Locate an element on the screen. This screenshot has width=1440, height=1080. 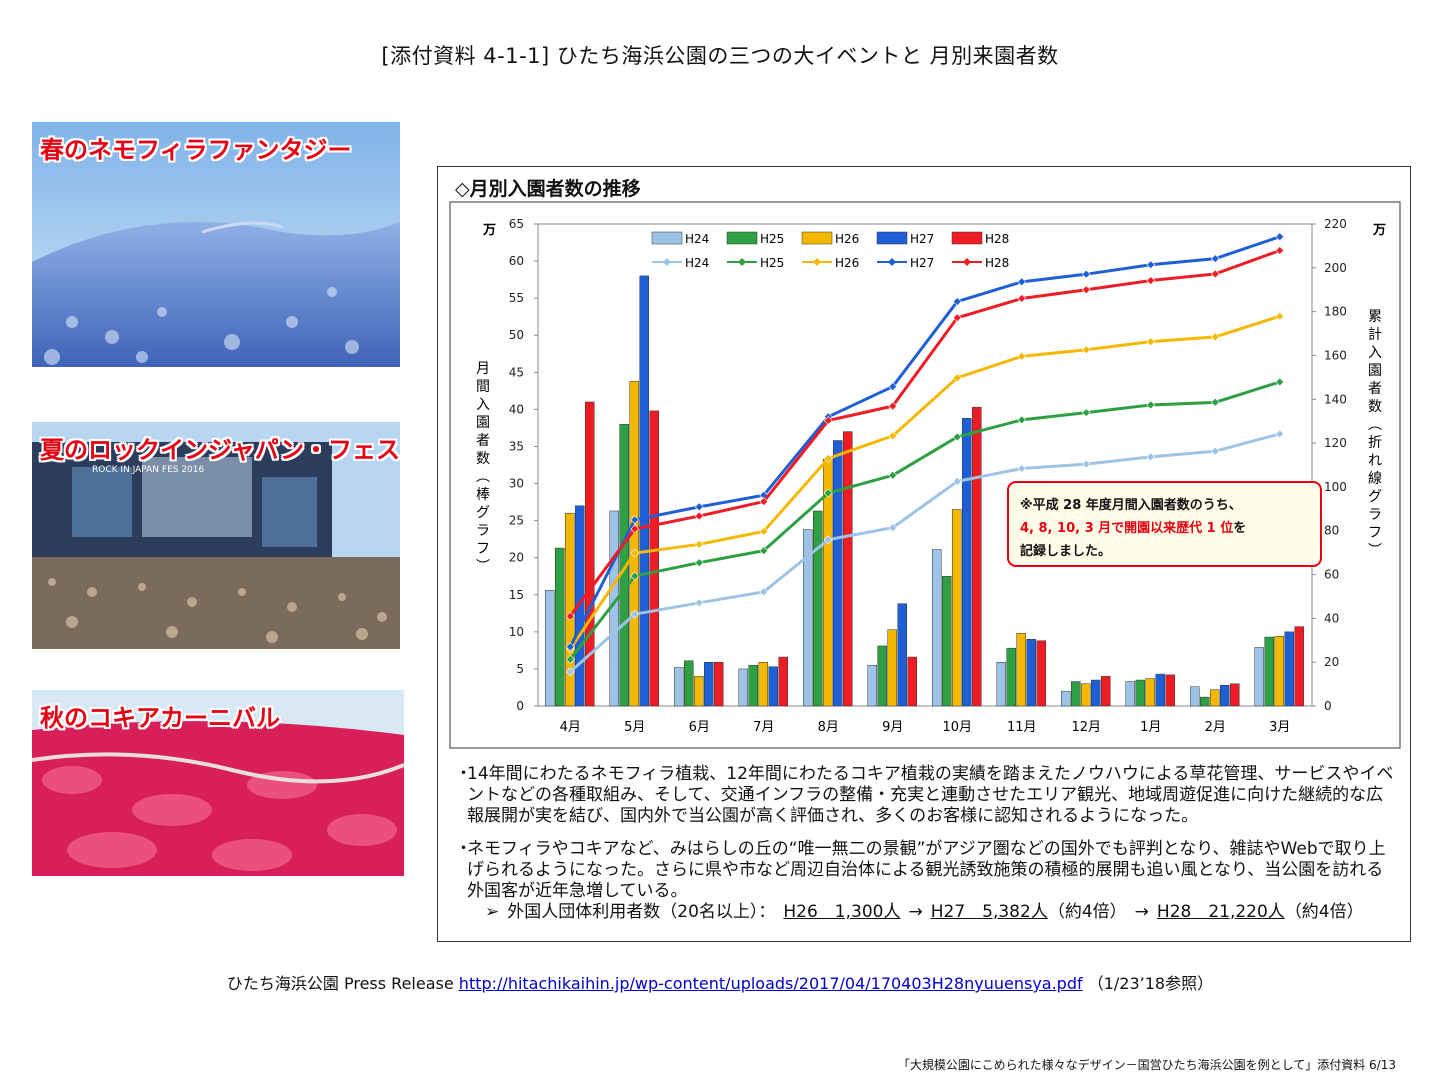
bar-H24-3月 is located at coordinates (1259, 677).